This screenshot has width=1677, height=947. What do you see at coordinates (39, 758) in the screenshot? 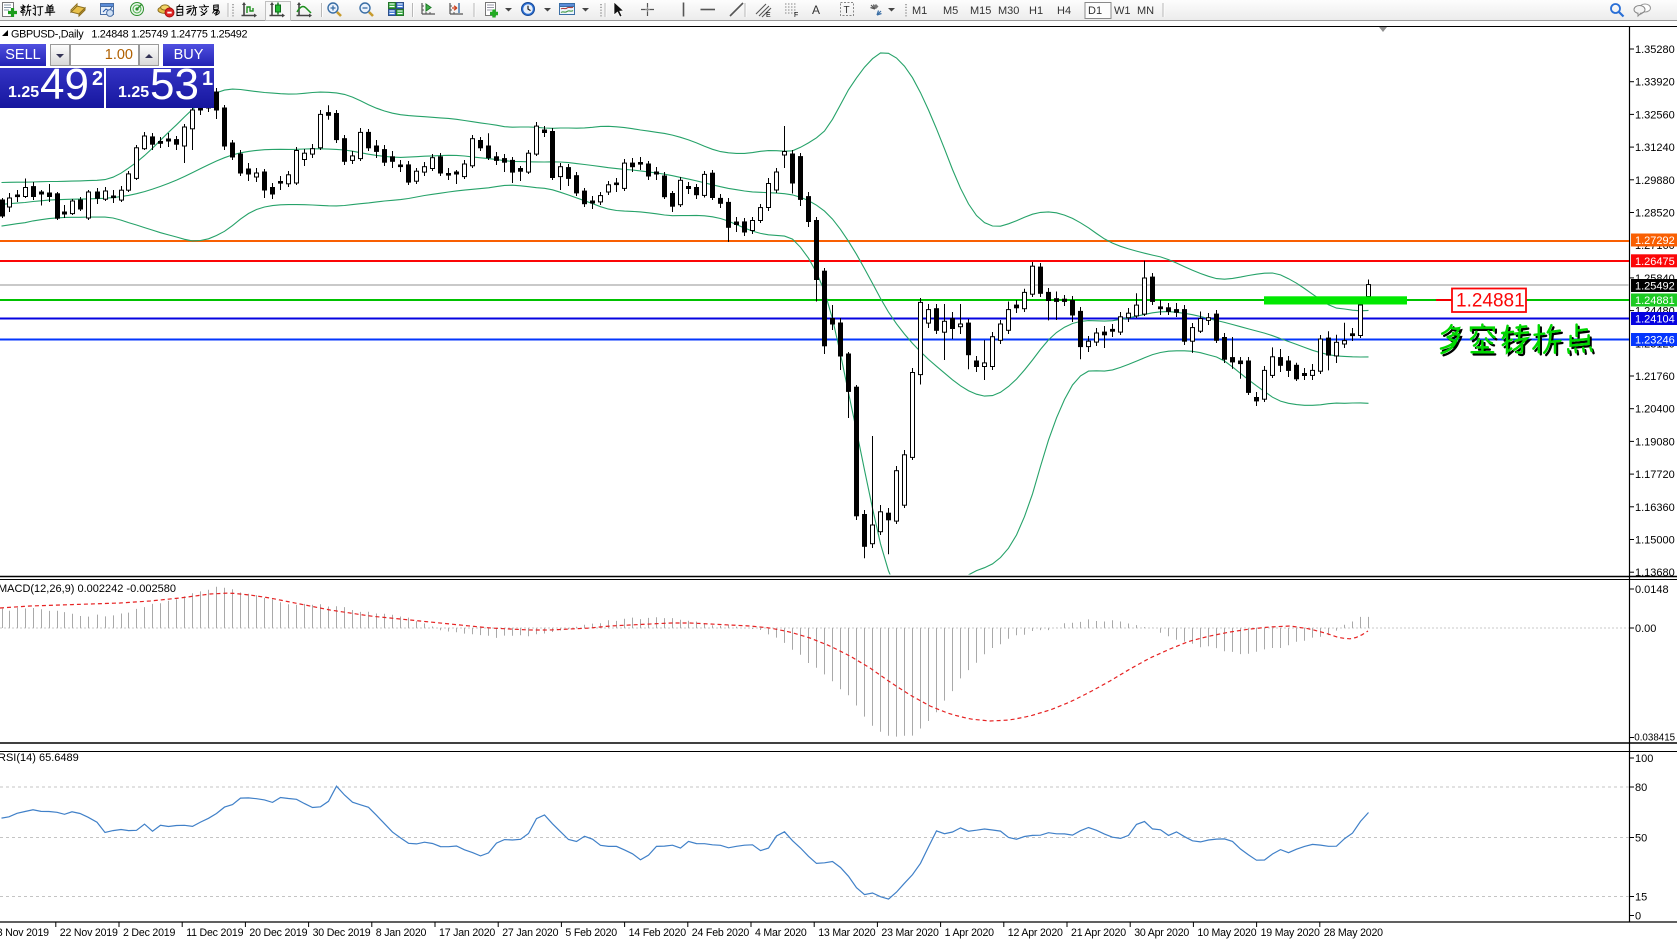
I see `svg-text: RSI(14) 65.6489` at bounding box center [39, 758].